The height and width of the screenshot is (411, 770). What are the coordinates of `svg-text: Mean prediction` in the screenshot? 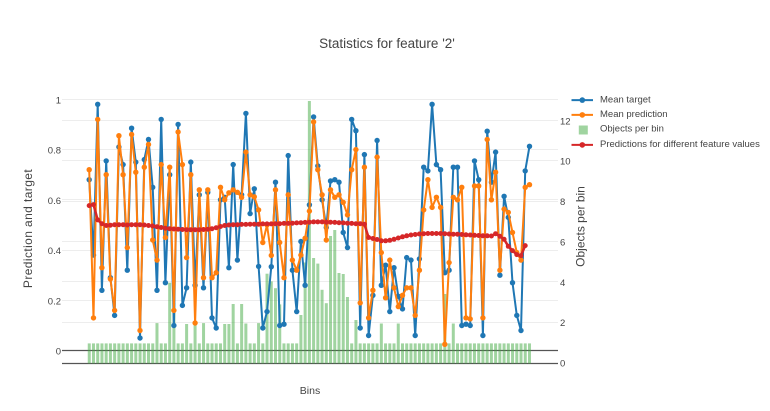 It's located at (634, 114).